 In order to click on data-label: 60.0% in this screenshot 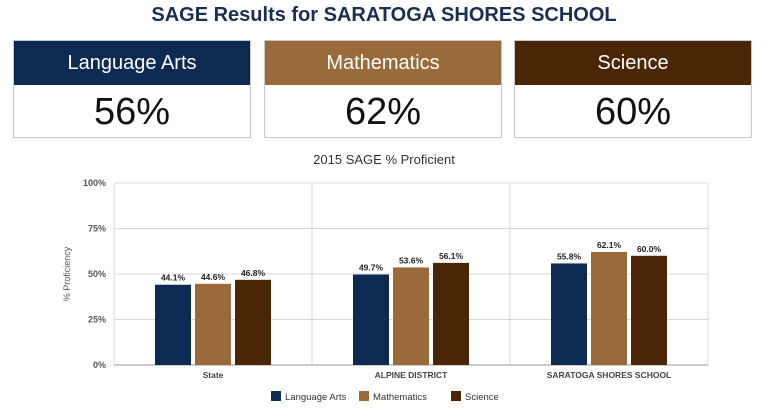, I will do `click(649, 249)`.